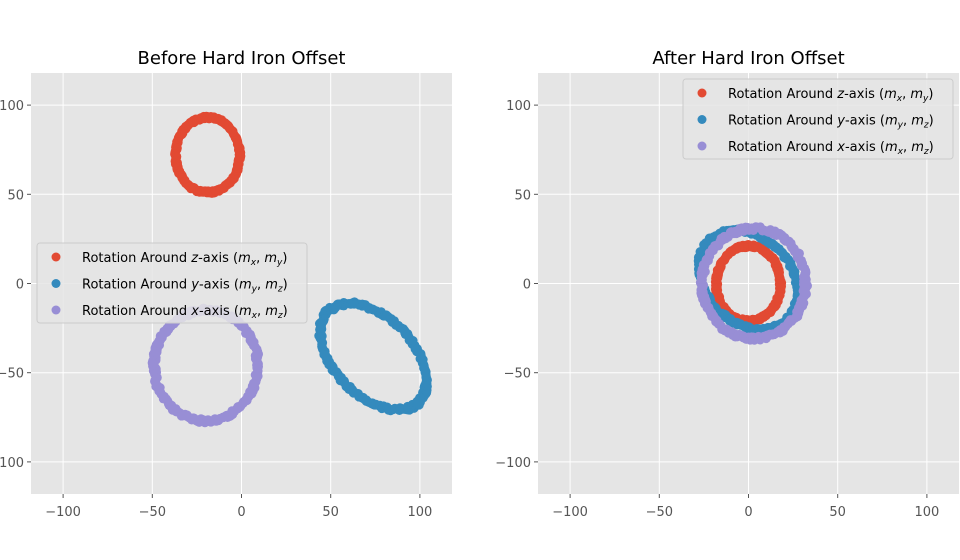  I want to click on series-y-axis-points, so click(373, 356).